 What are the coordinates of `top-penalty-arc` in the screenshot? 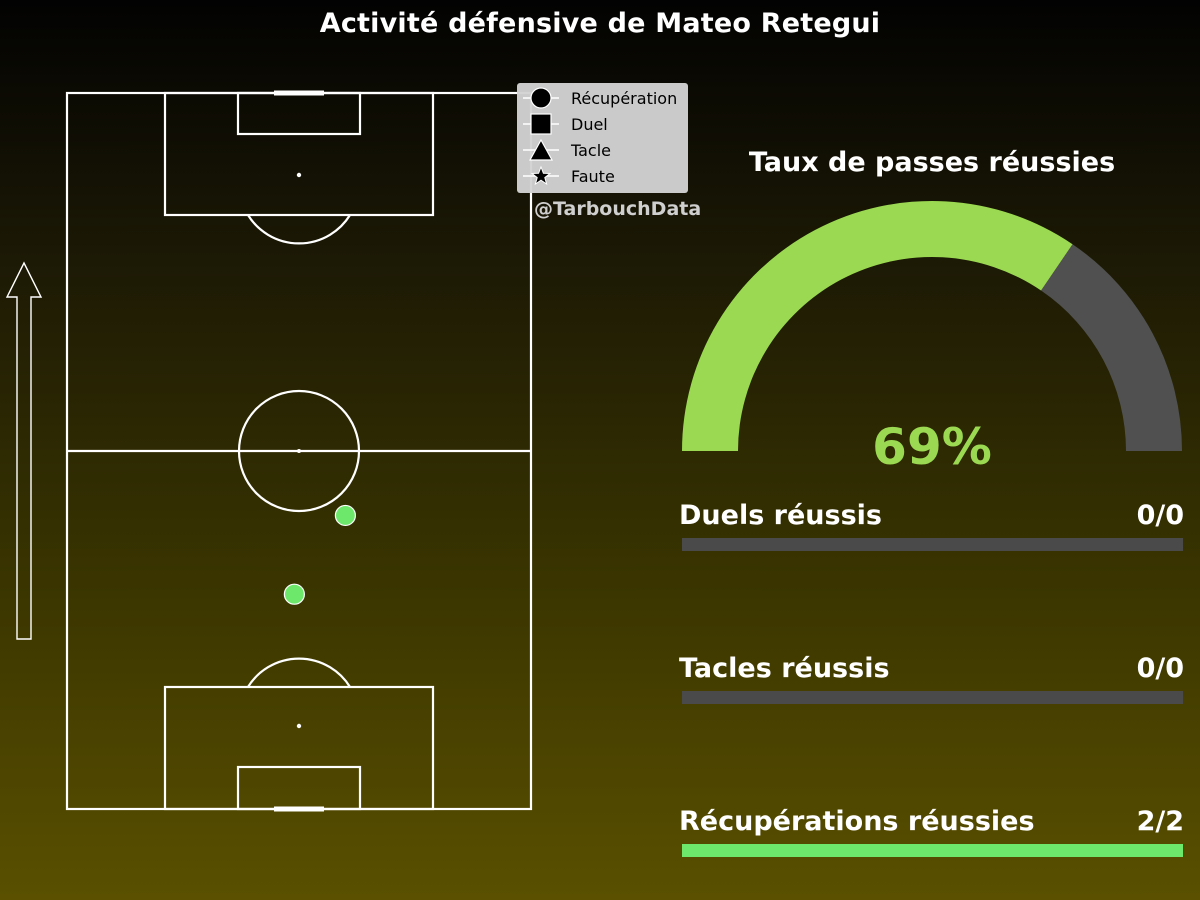 It's located at (299, 229).